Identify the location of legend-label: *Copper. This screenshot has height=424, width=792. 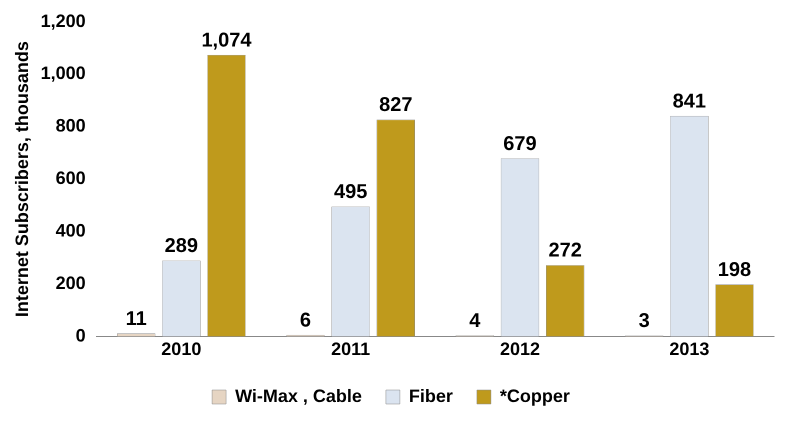
(535, 396).